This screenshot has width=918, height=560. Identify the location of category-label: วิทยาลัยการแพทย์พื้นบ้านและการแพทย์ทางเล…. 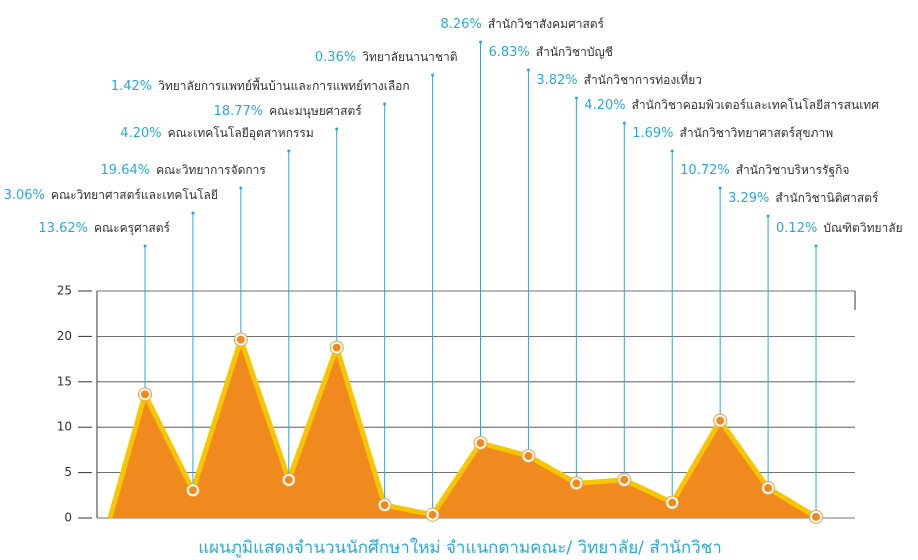
(284, 85).